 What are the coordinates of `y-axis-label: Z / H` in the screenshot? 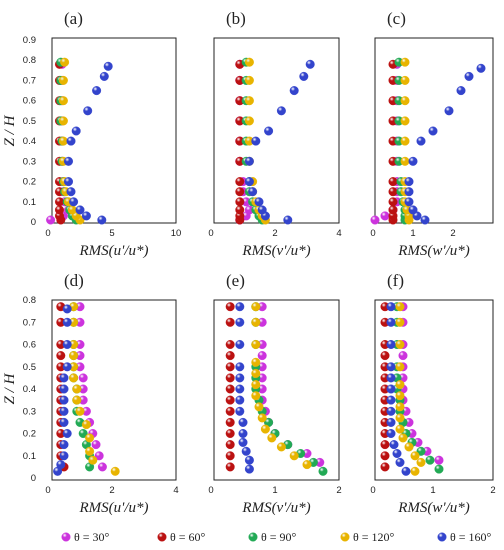 It's located at (10, 130).